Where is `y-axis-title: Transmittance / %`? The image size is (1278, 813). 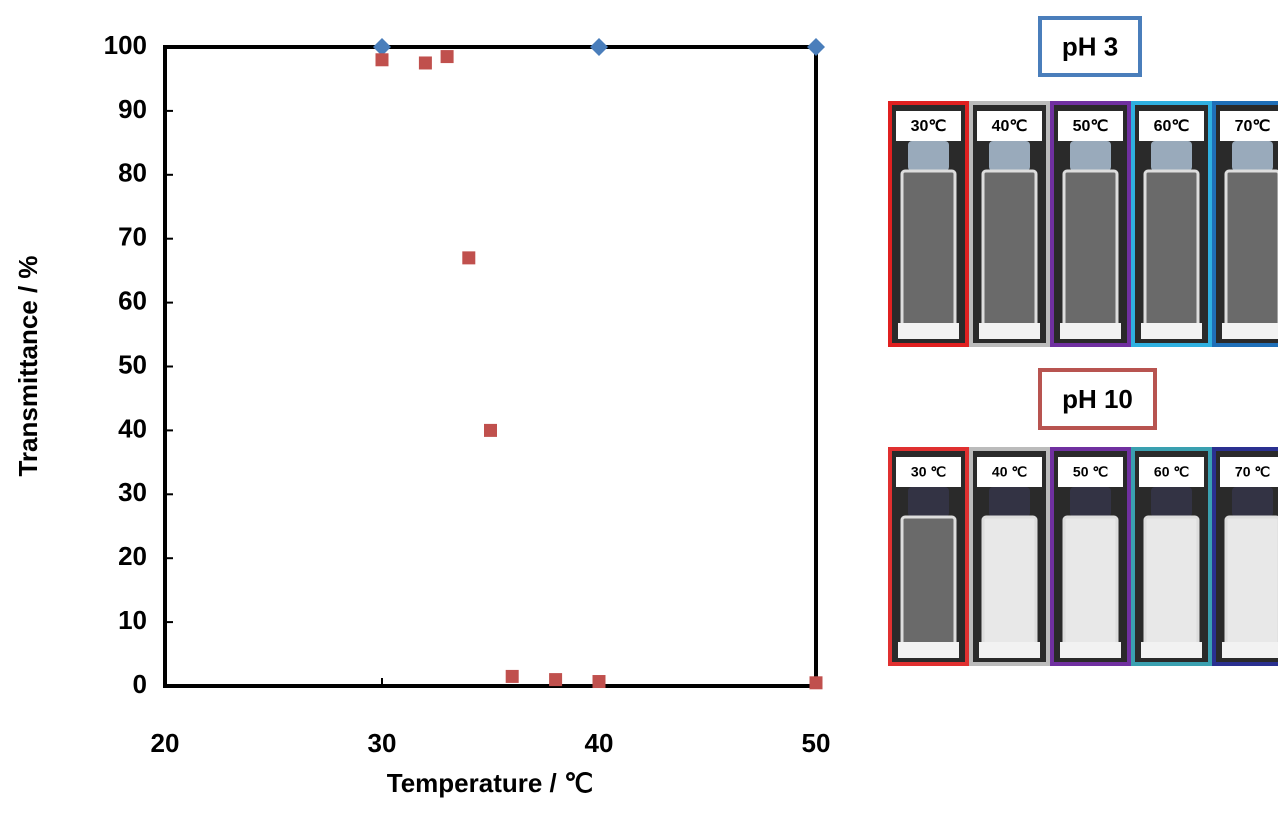 y-axis-title: Transmittance / % is located at coordinates (28, 365).